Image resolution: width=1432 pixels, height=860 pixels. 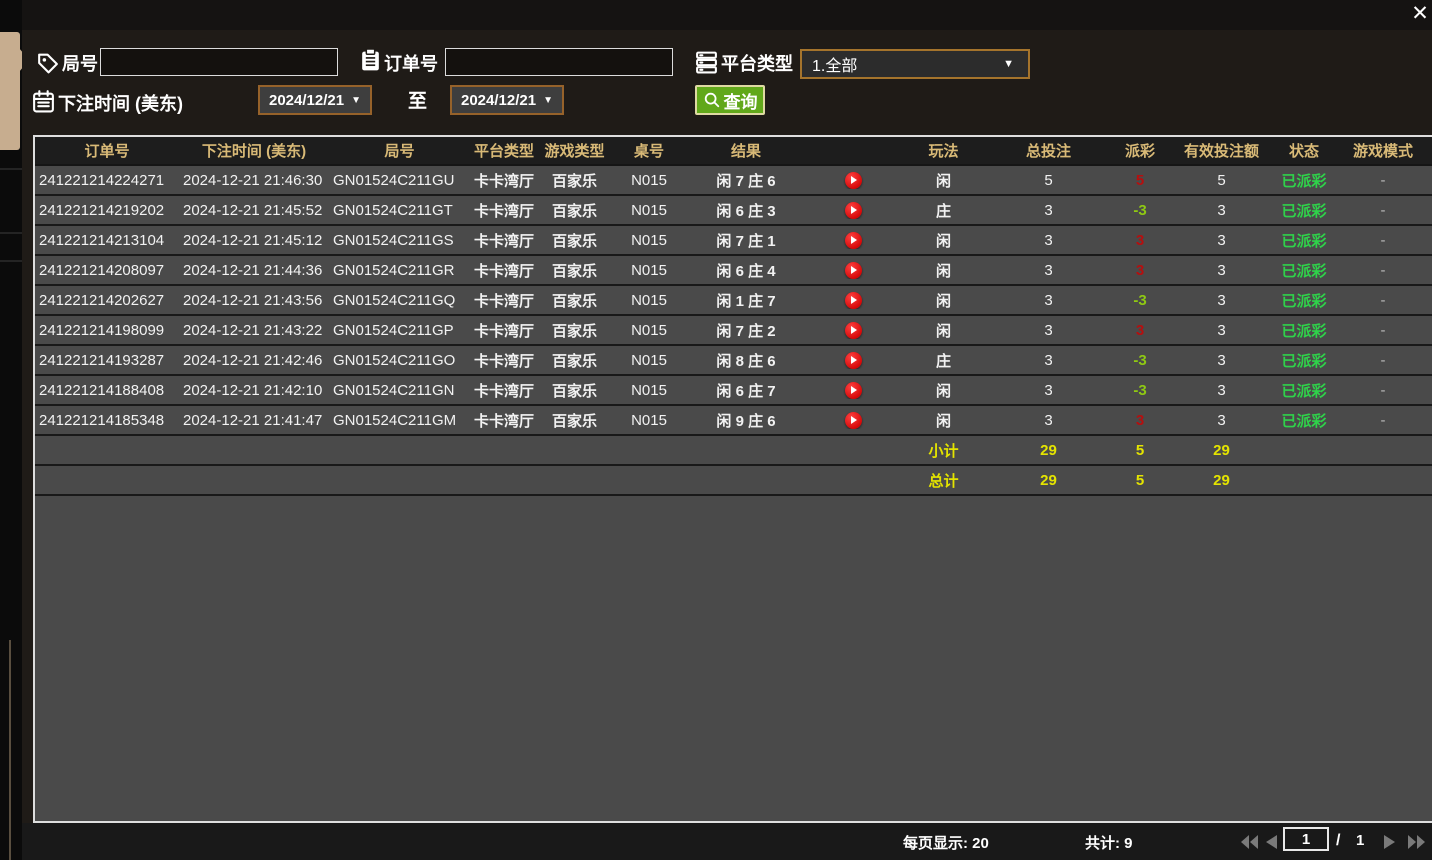 I want to click on platform-icon, so click(x=706, y=62).